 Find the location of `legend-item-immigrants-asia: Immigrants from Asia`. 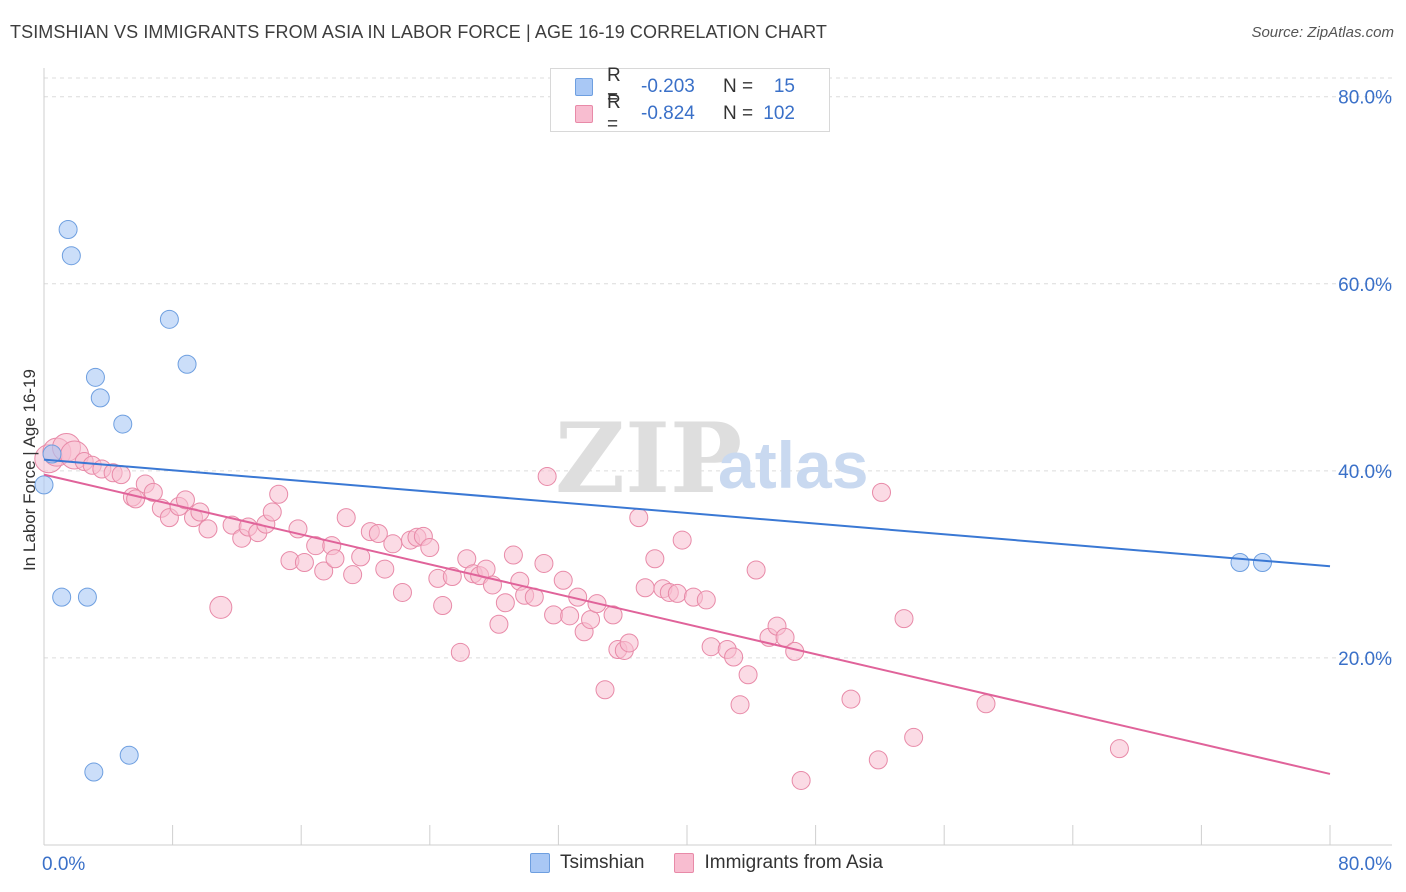

legend-item-immigrants-asia: Immigrants from Asia is located at coordinates (778, 863).